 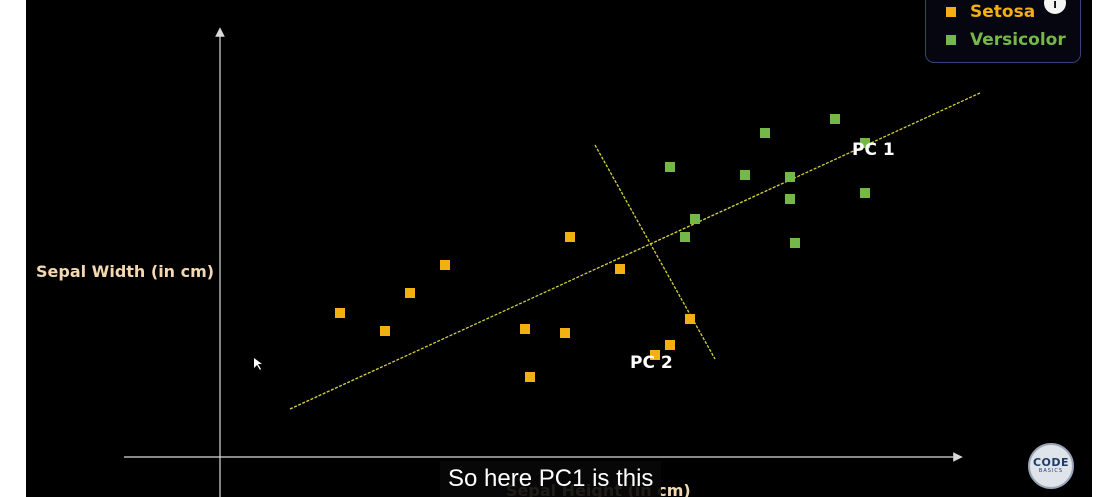 What do you see at coordinates (951, 40) in the screenshot?
I see `versicolor-swatch` at bounding box center [951, 40].